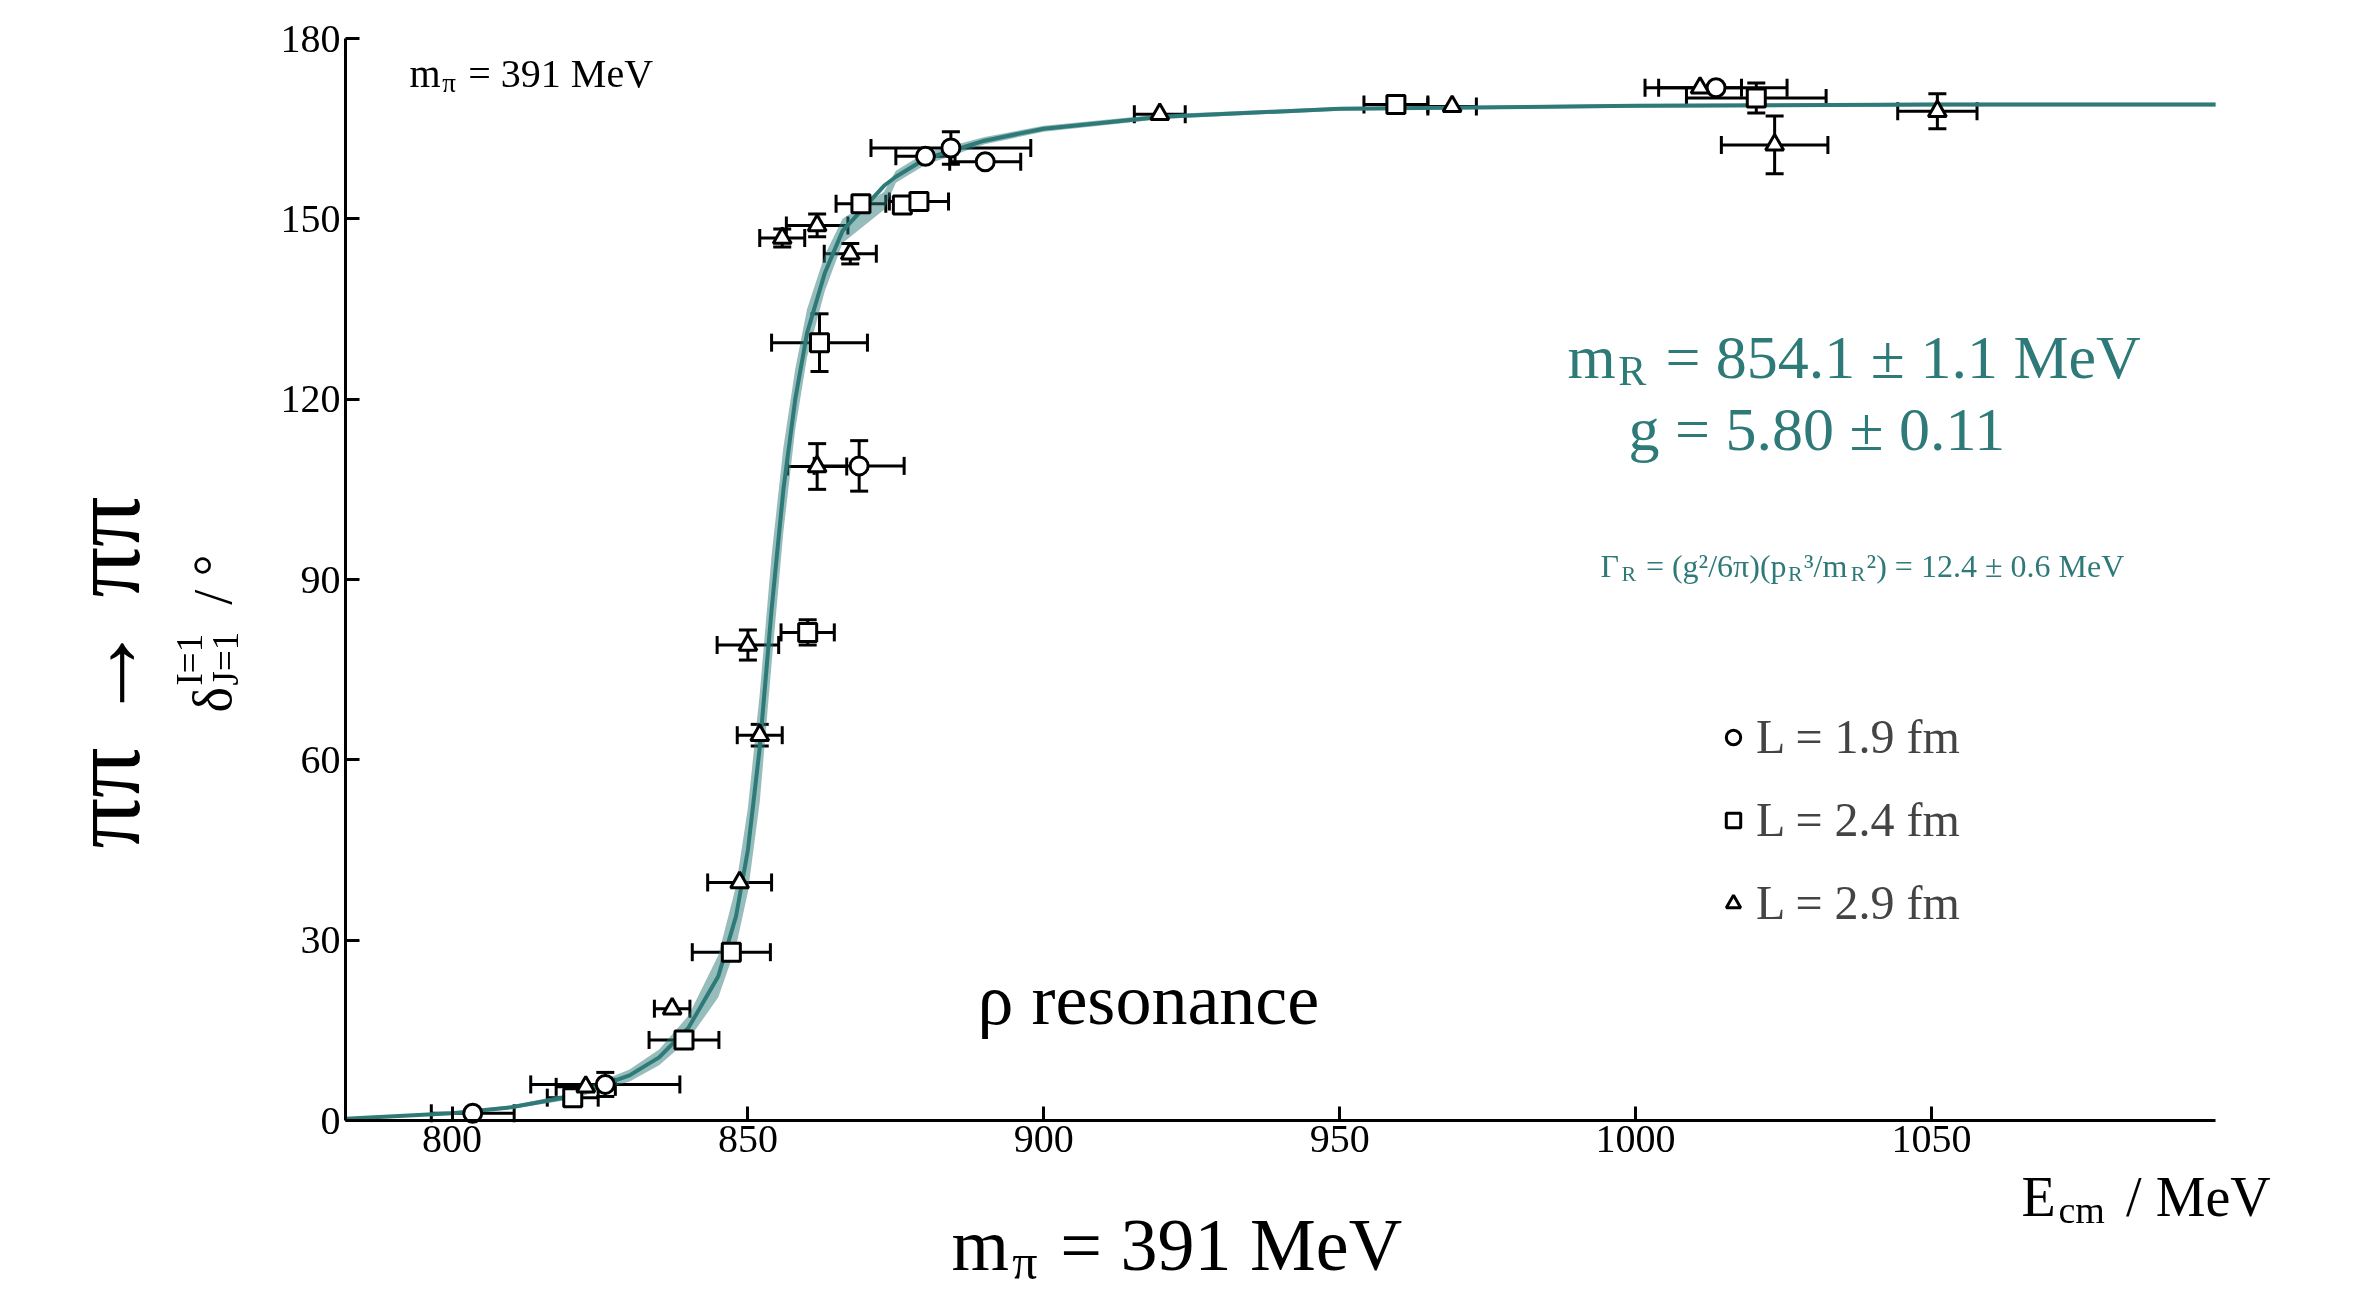  Describe the element at coordinates (310, 38) in the screenshot. I see `y-tick-label: 180` at that location.